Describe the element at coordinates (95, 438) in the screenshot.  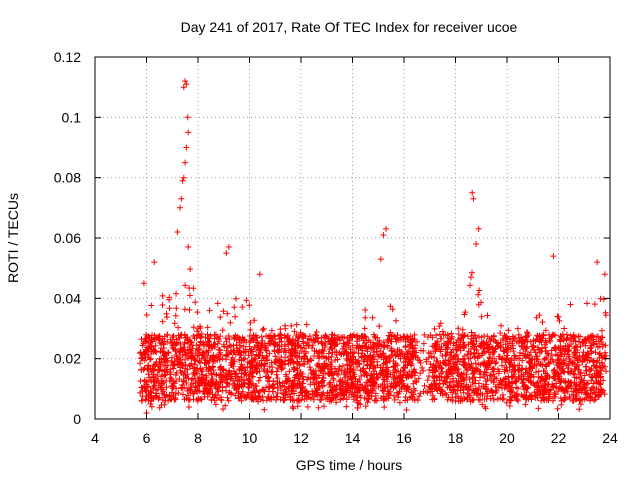
I see `x-tick-label: 4` at that location.